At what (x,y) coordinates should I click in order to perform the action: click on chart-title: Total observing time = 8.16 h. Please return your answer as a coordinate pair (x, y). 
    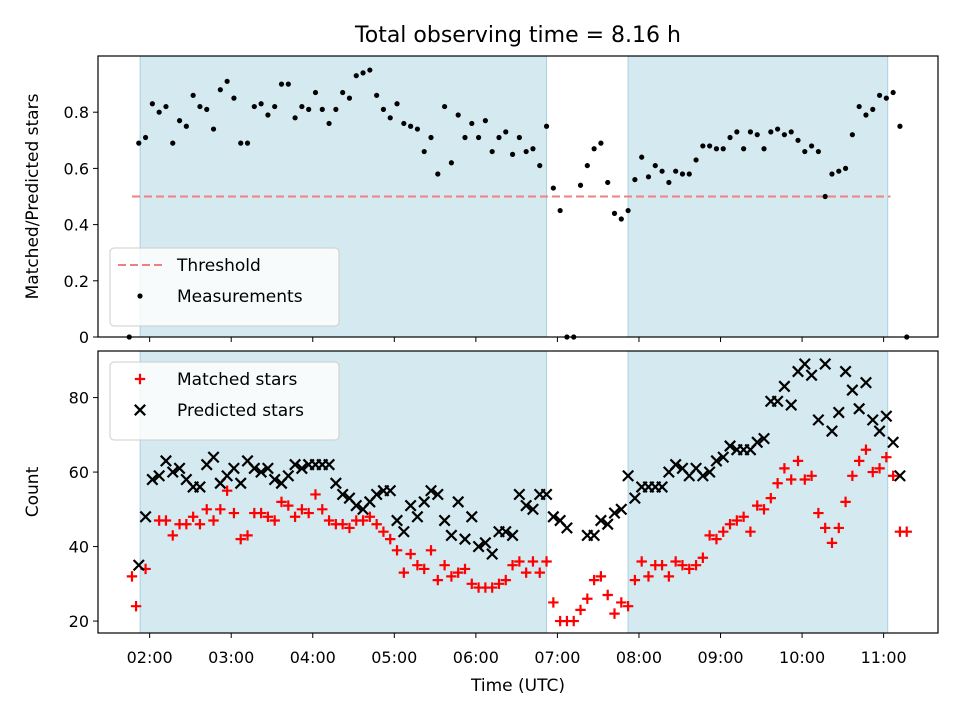
    Looking at the image, I should click on (517, 35).